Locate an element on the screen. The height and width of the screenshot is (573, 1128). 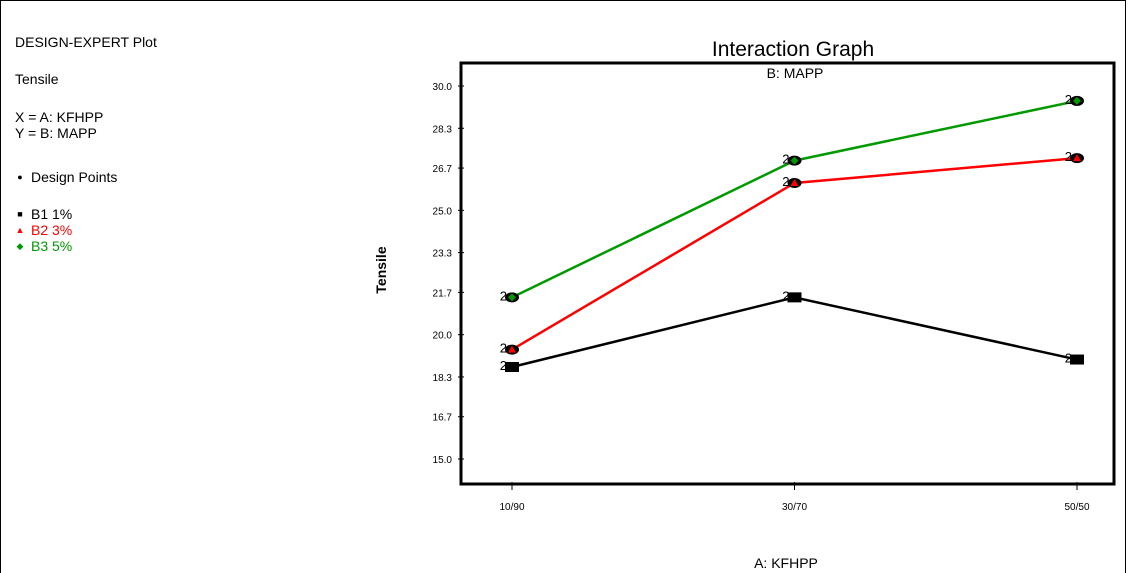
legend-item-b2: ▲ B2 3% is located at coordinates (44, 230).